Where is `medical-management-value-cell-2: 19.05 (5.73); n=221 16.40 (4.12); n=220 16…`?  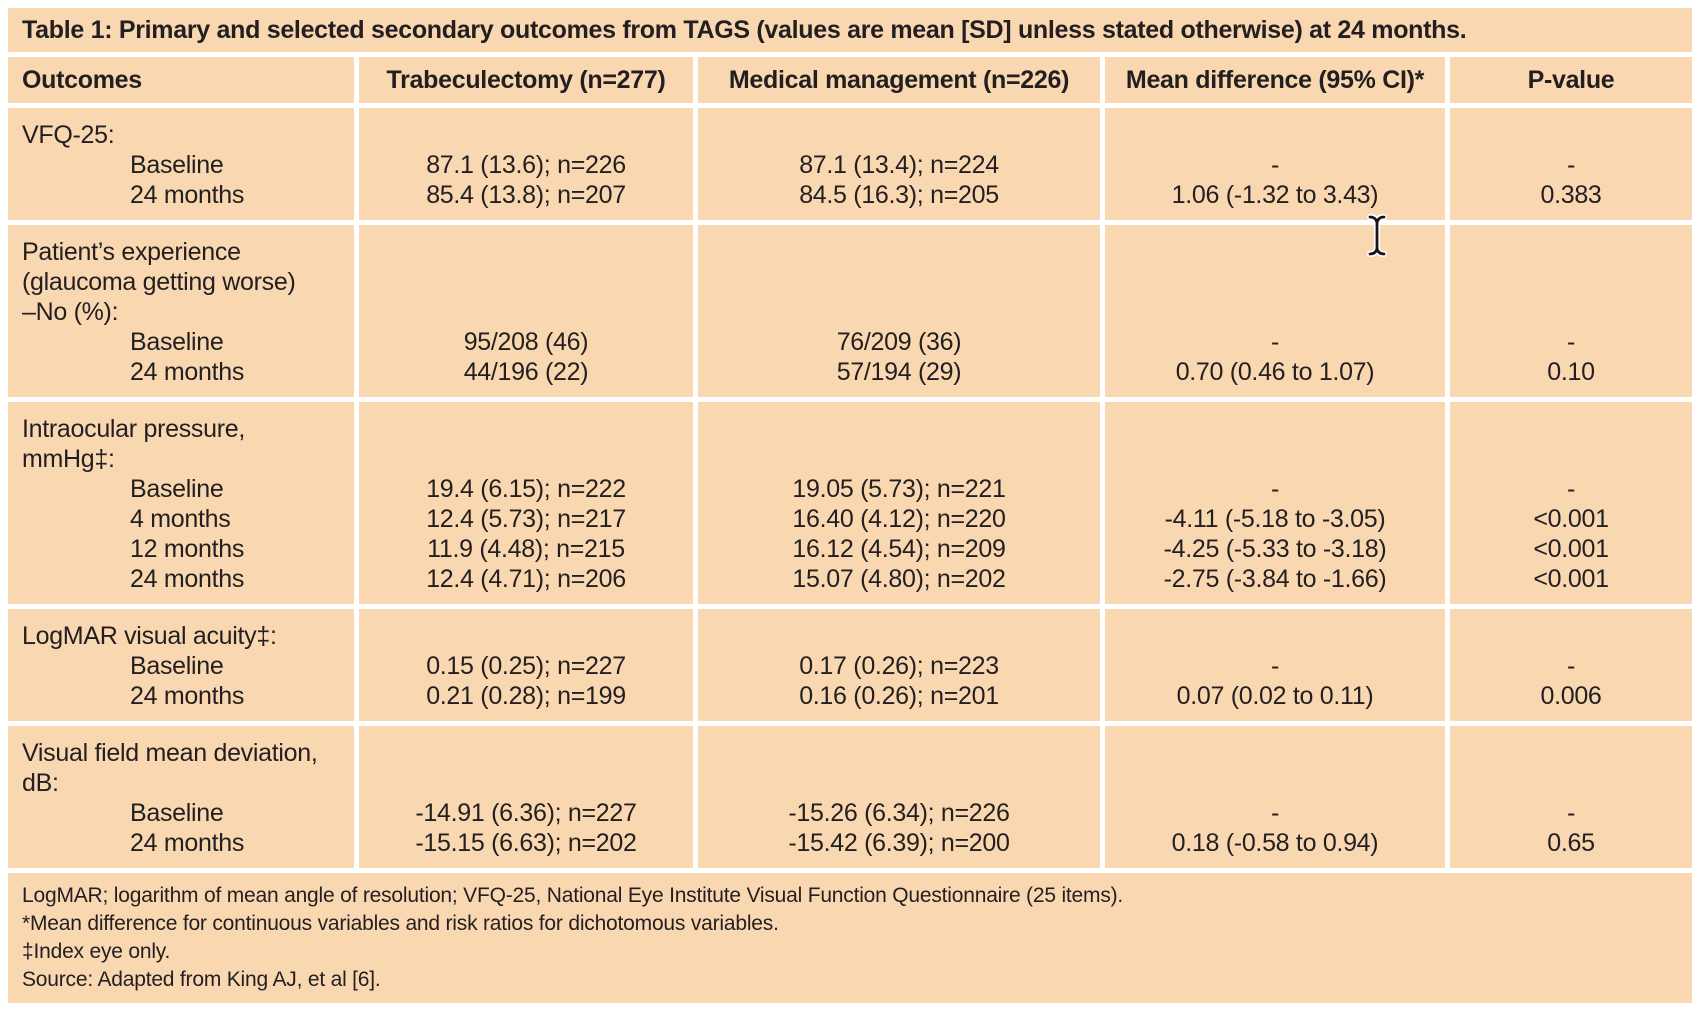 medical-management-value-cell-2: 19.05 (5.73); n=221 16.40 (4.12); n=220 16… is located at coordinates (899, 503).